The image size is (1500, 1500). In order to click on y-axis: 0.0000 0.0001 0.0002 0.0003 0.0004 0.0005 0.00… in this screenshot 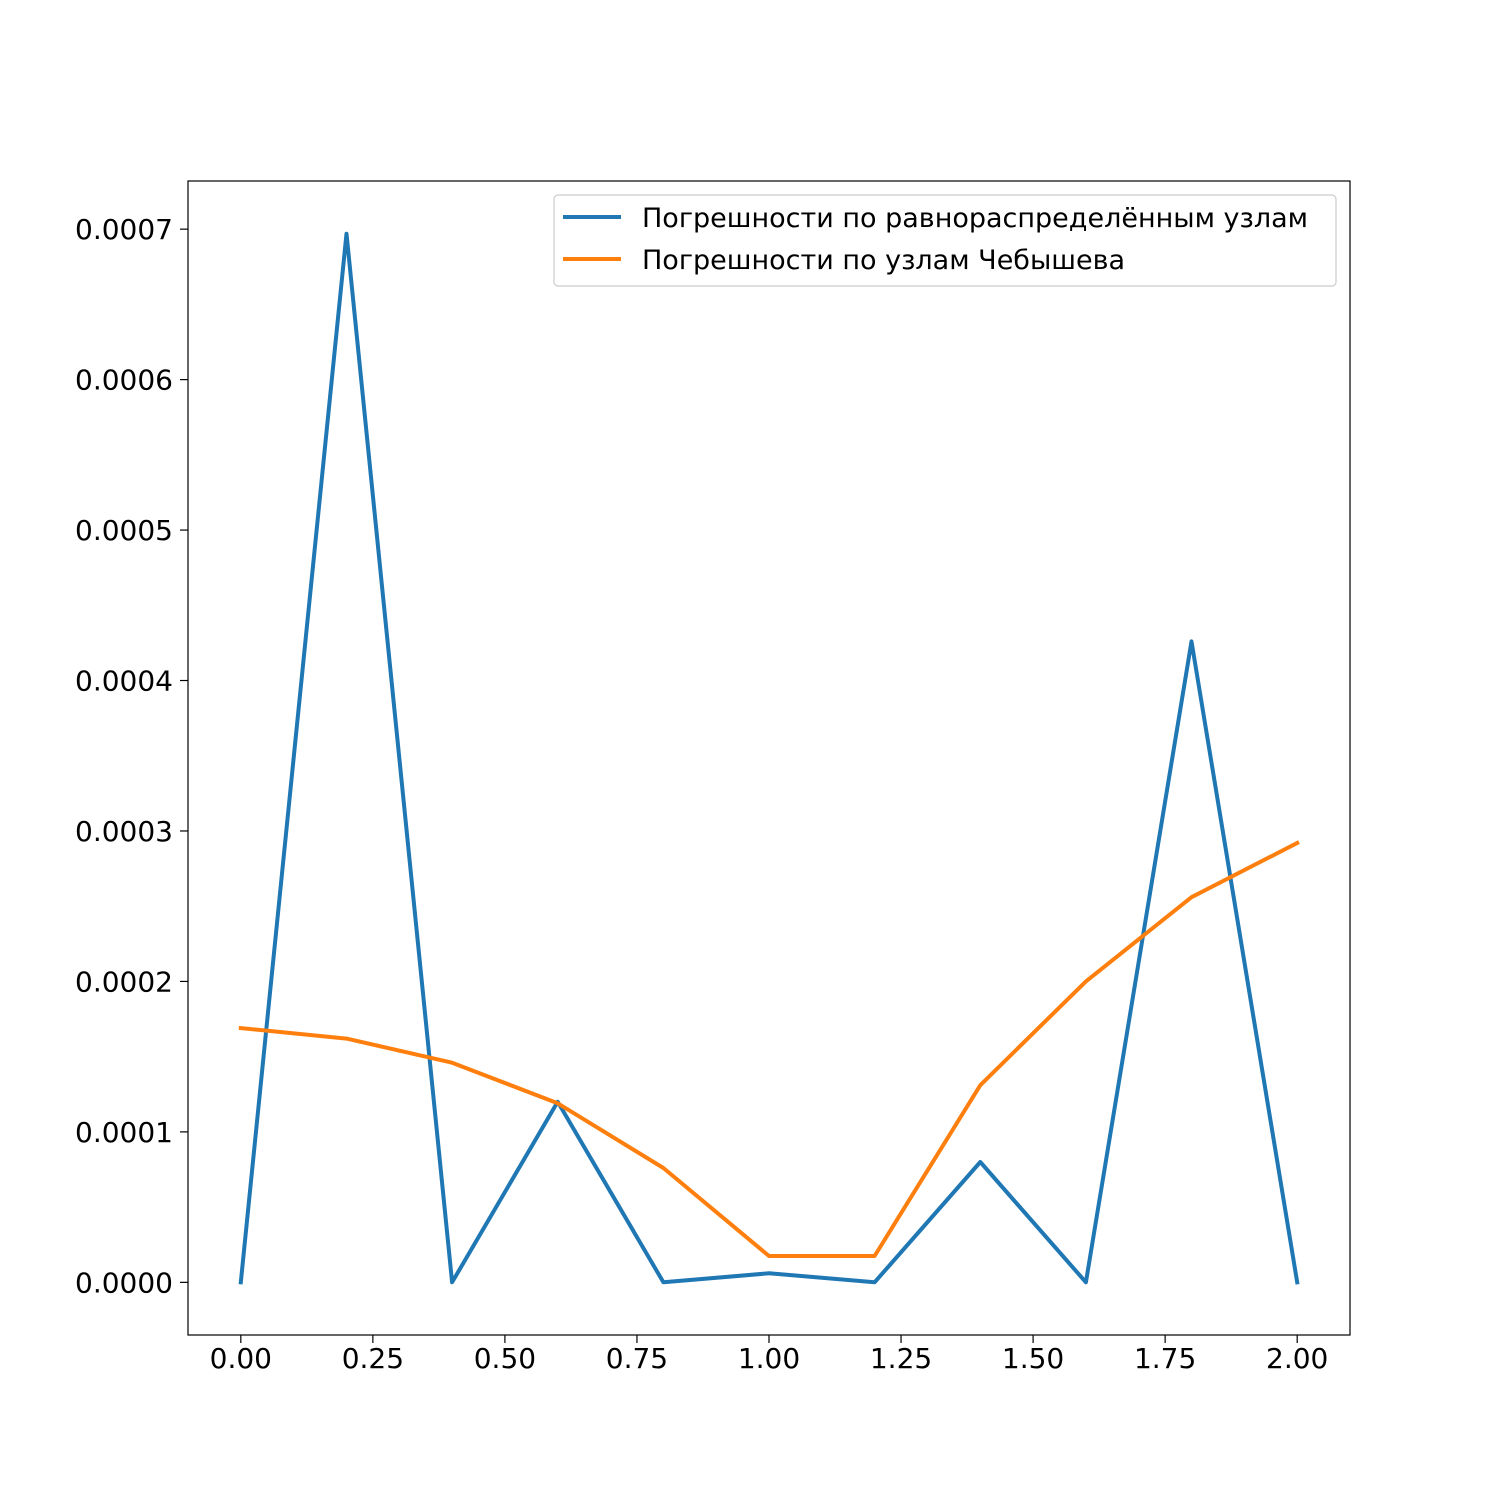, I will do `click(131, 756)`.